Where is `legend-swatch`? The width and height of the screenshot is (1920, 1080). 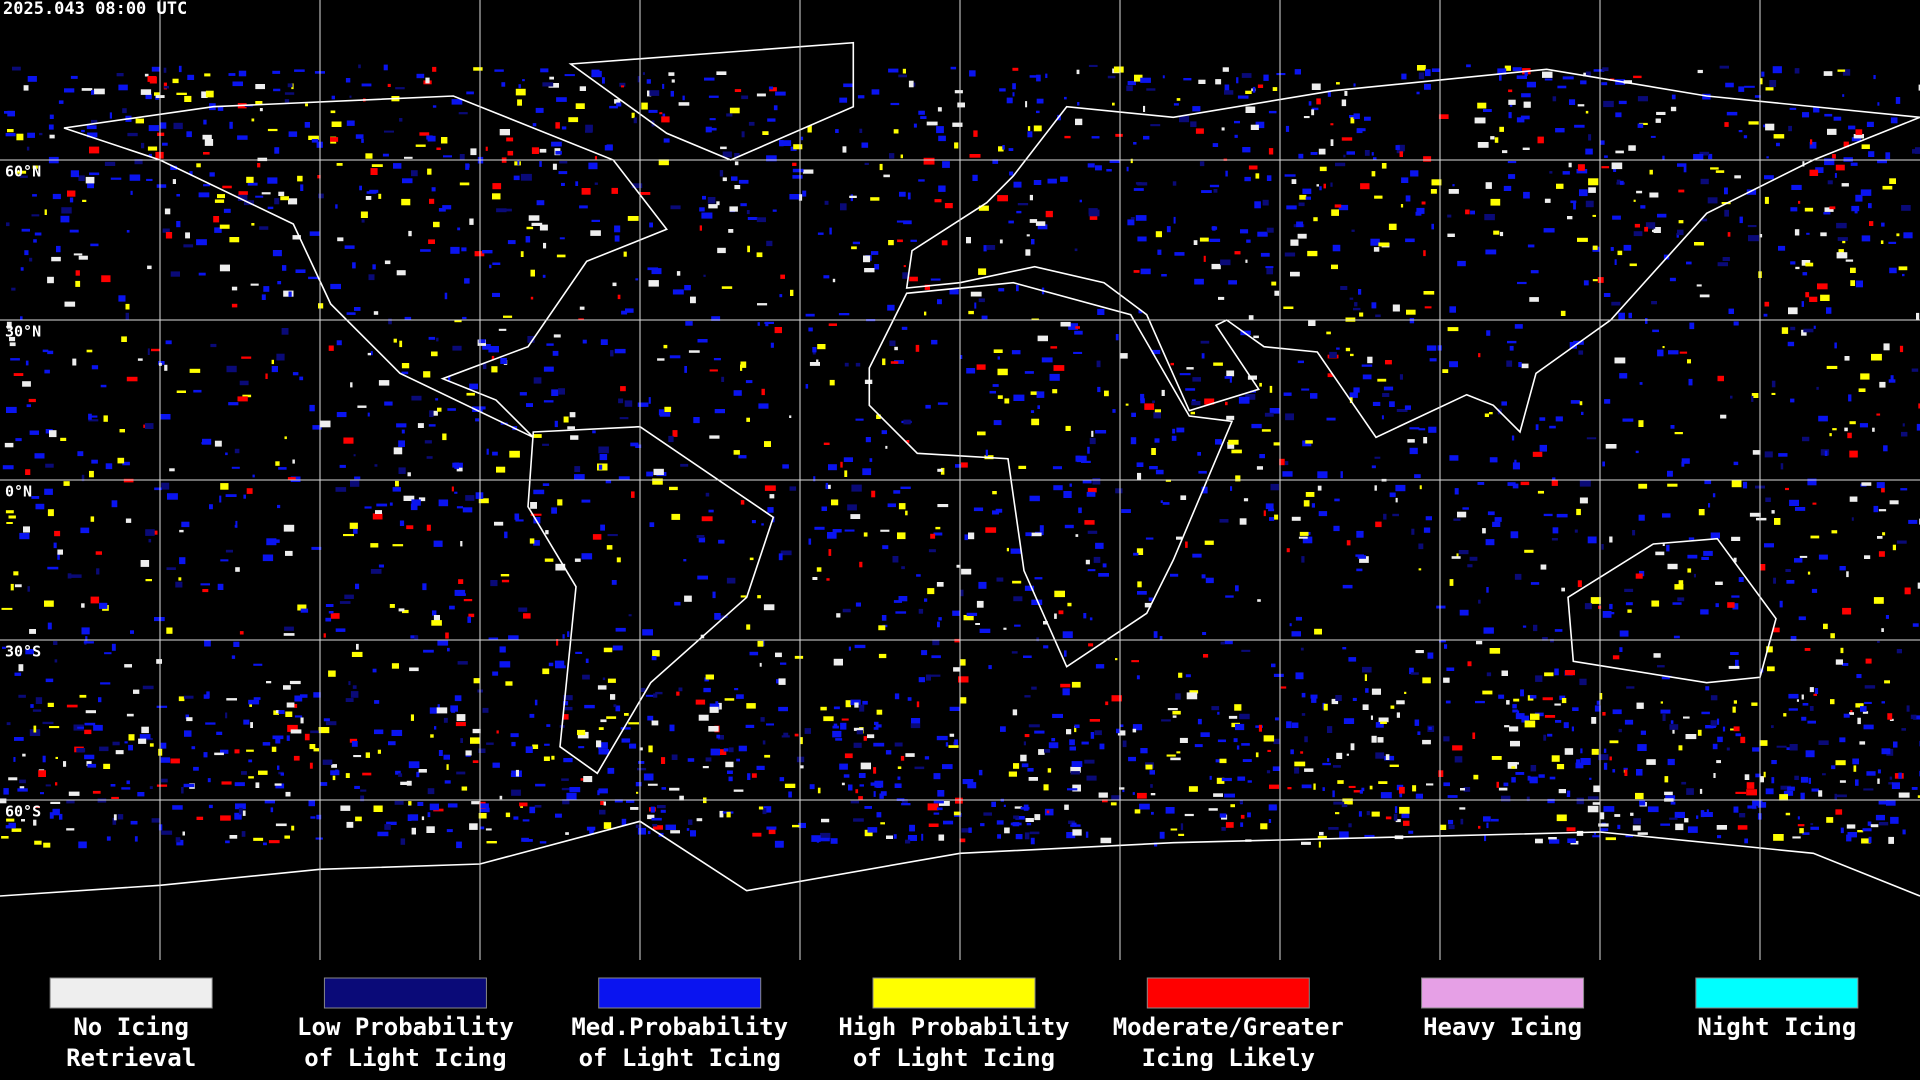
legend-swatch is located at coordinates (680, 993).